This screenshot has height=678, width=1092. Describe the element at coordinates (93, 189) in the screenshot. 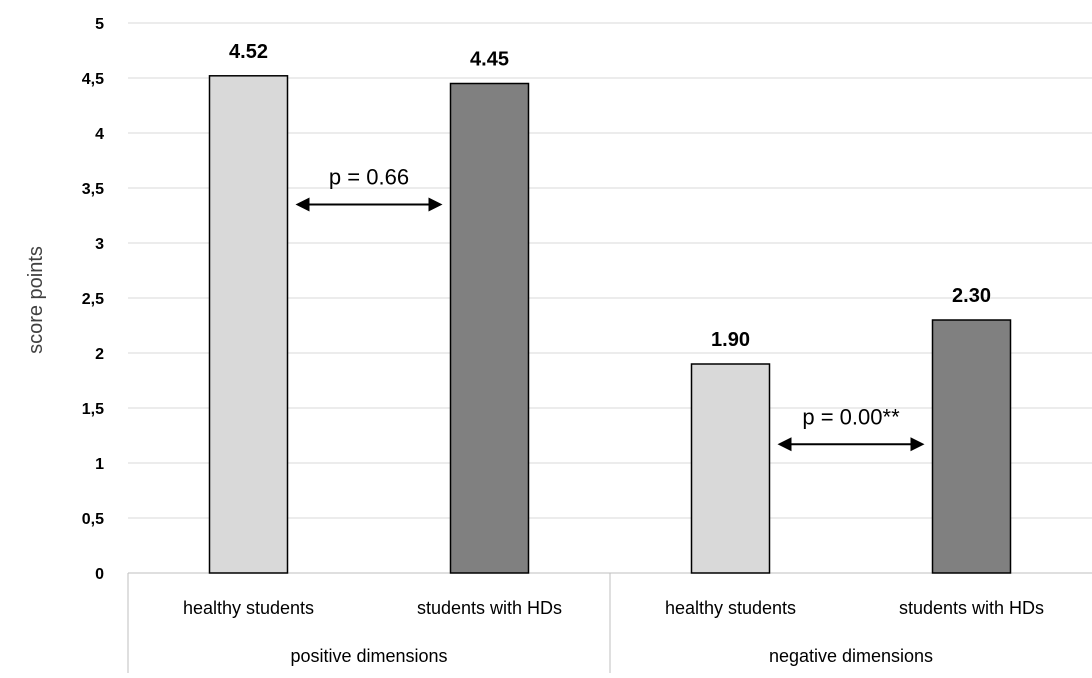

I see `y-tick-label: 3,5` at that location.